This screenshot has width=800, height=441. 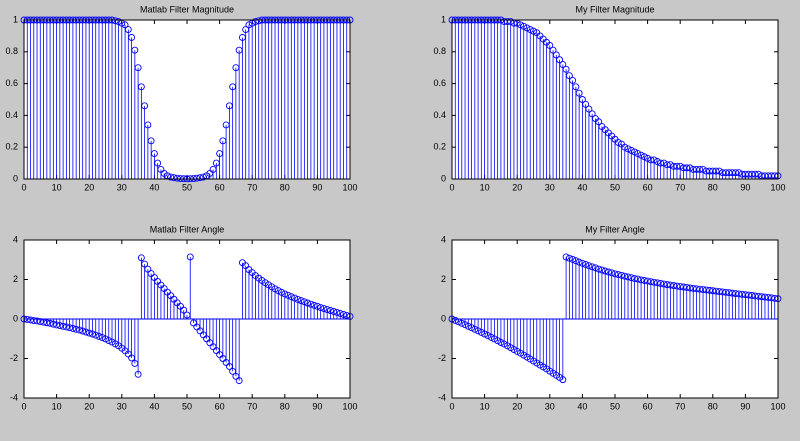 What do you see at coordinates (317, 187) in the screenshot?
I see `x-tick-label: 90` at bounding box center [317, 187].